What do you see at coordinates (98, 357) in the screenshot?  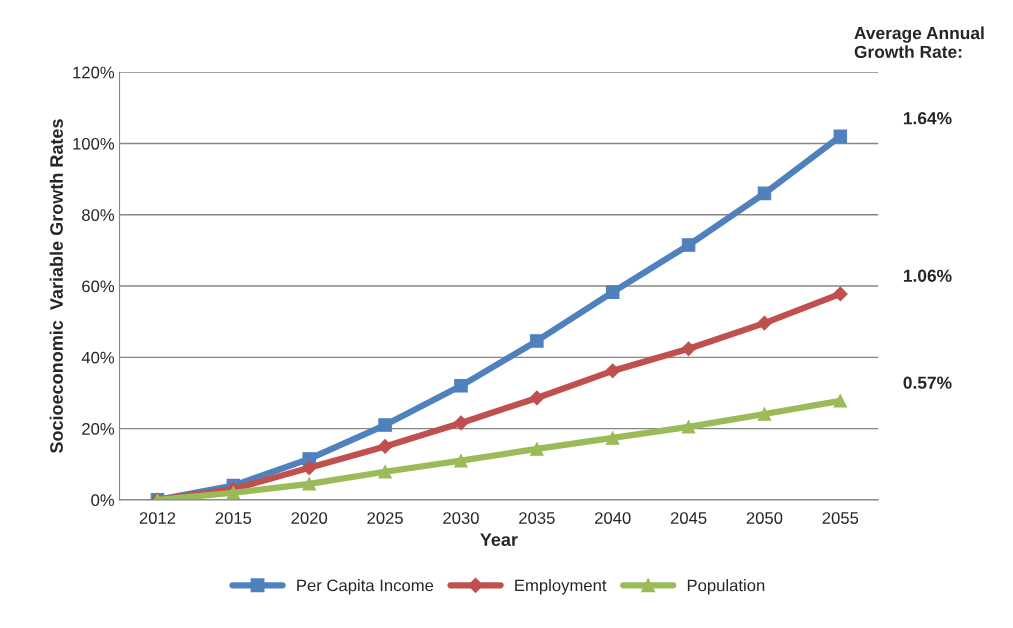 I see `y-tick-label: 40%` at bounding box center [98, 357].